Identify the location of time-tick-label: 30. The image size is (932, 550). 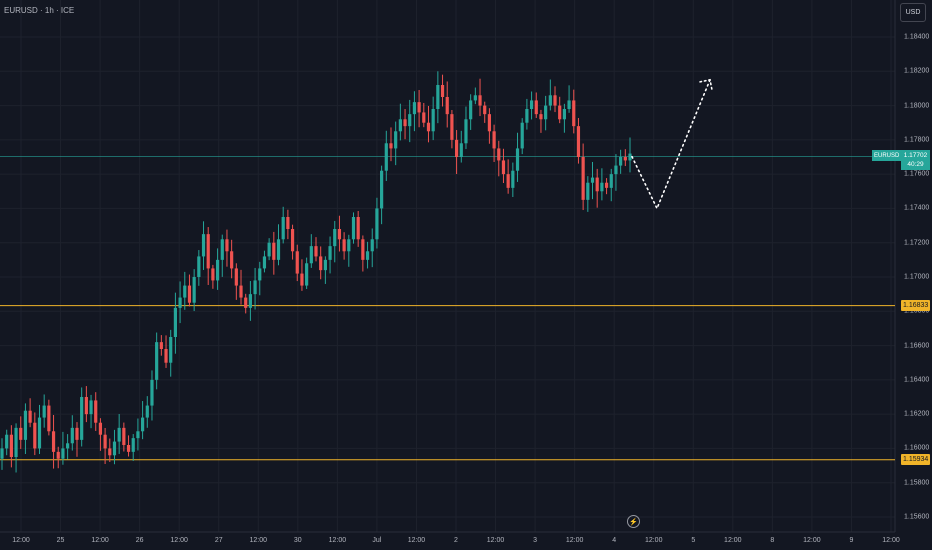
(297, 540).